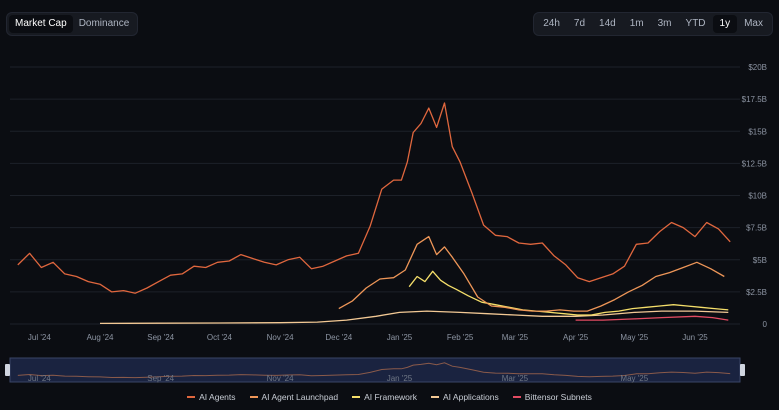 This screenshot has width=779, height=410. Describe the element at coordinates (160, 378) in the screenshot. I see `navigator-tick-label: Sep '24` at that location.